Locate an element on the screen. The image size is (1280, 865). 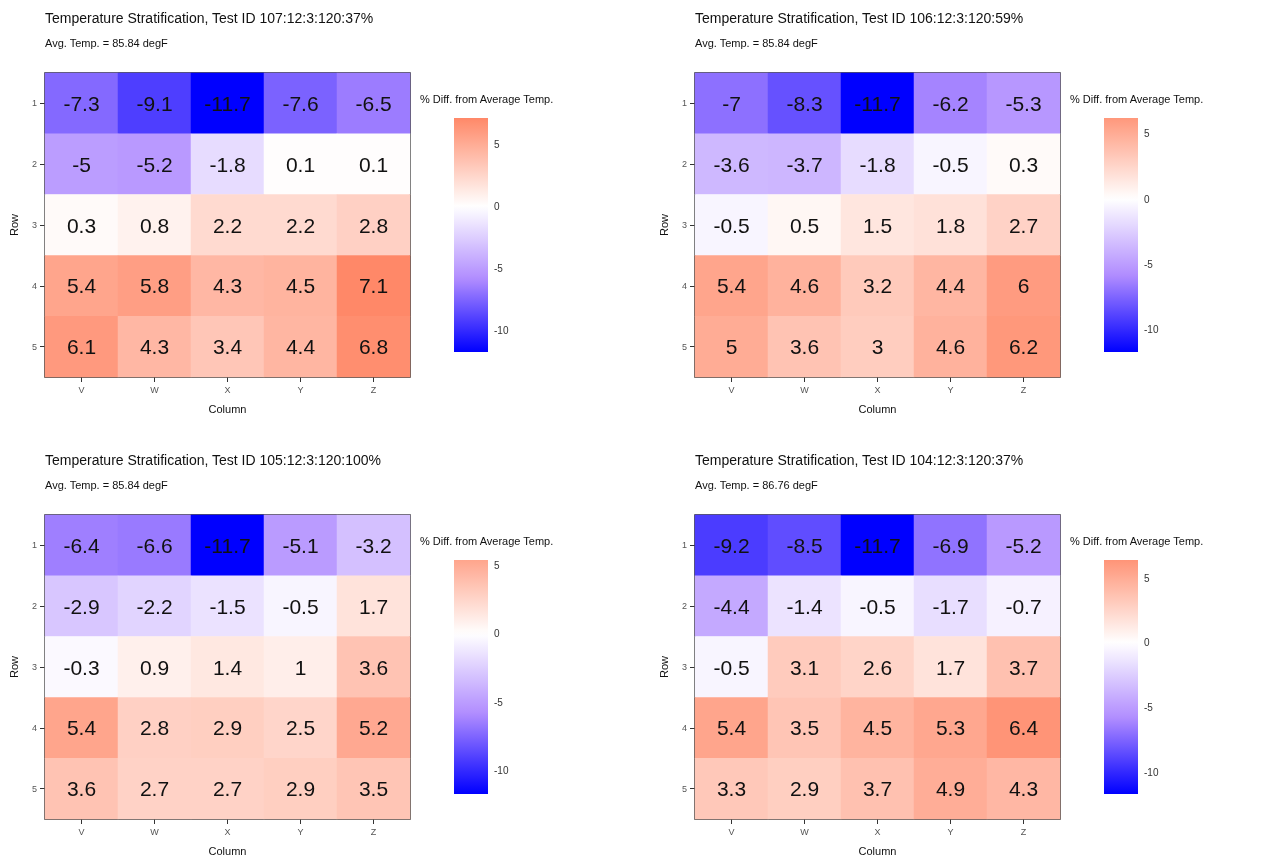
color-bar-label: 5 is located at coordinates (497, 144).